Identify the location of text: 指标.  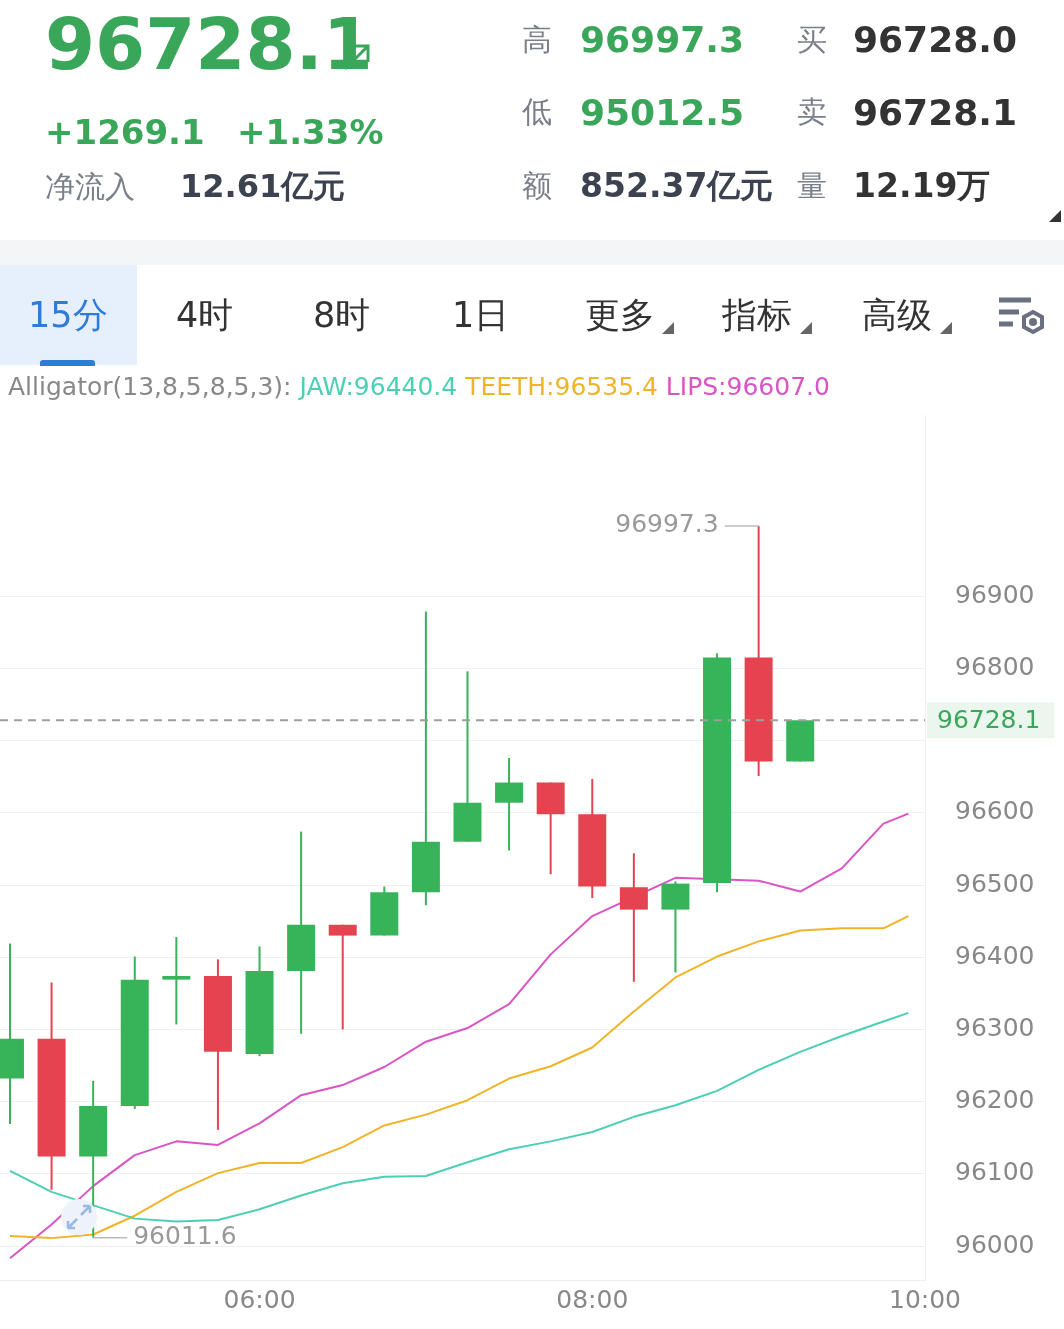
(757, 315).